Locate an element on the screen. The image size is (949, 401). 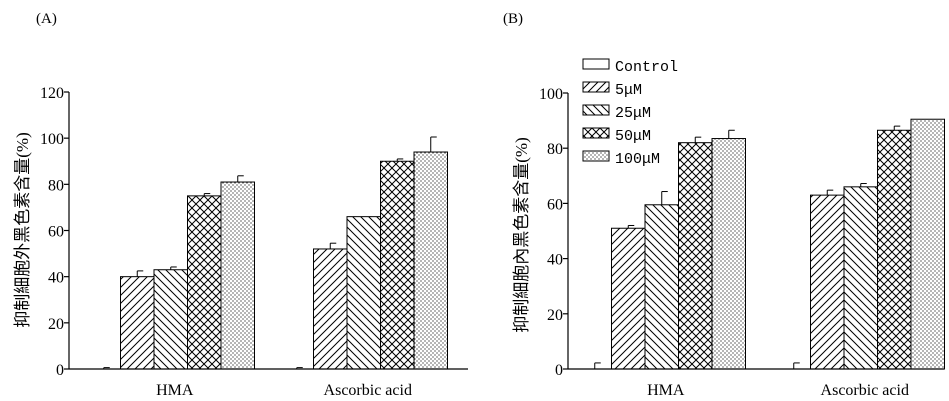
legend: Control 5μM 25μM 50μM 100μM is located at coordinates (630, 113).